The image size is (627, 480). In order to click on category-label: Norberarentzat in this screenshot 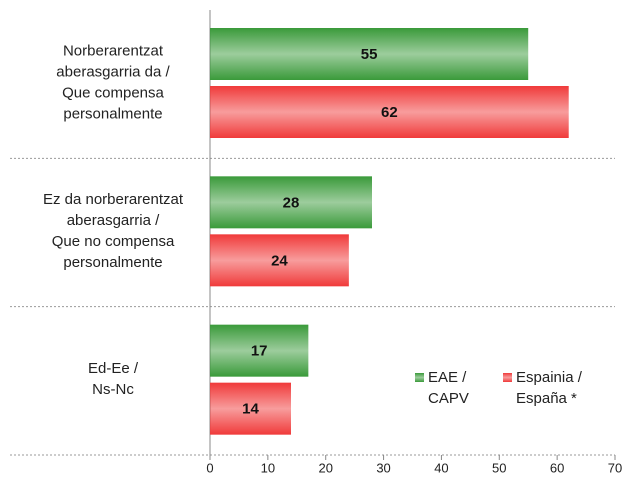, I will do `click(113, 50)`.